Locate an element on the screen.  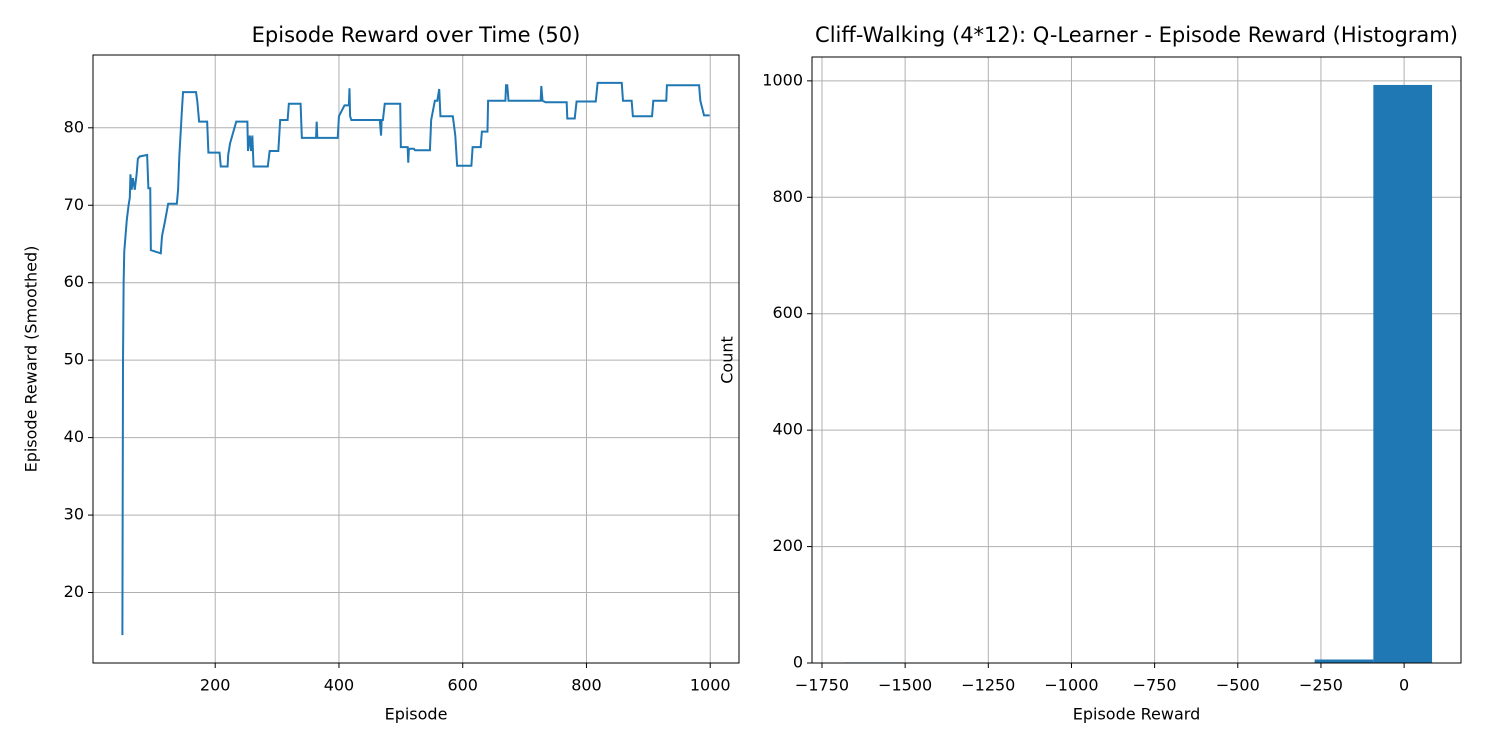
y-tick-label: 30 is located at coordinates (74, 514).